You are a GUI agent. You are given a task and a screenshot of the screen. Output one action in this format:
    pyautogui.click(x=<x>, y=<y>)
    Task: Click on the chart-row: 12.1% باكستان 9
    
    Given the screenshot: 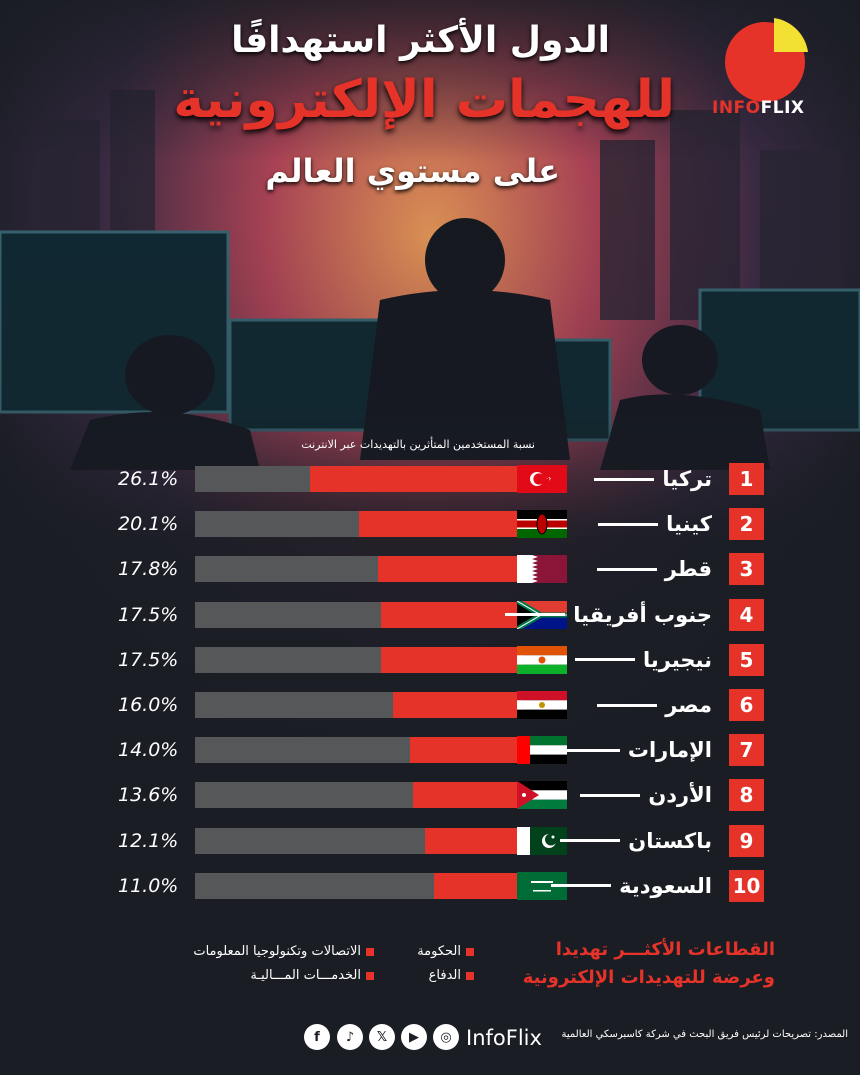 What is the action you would take?
    pyautogui.click(x=430, y=840)
    